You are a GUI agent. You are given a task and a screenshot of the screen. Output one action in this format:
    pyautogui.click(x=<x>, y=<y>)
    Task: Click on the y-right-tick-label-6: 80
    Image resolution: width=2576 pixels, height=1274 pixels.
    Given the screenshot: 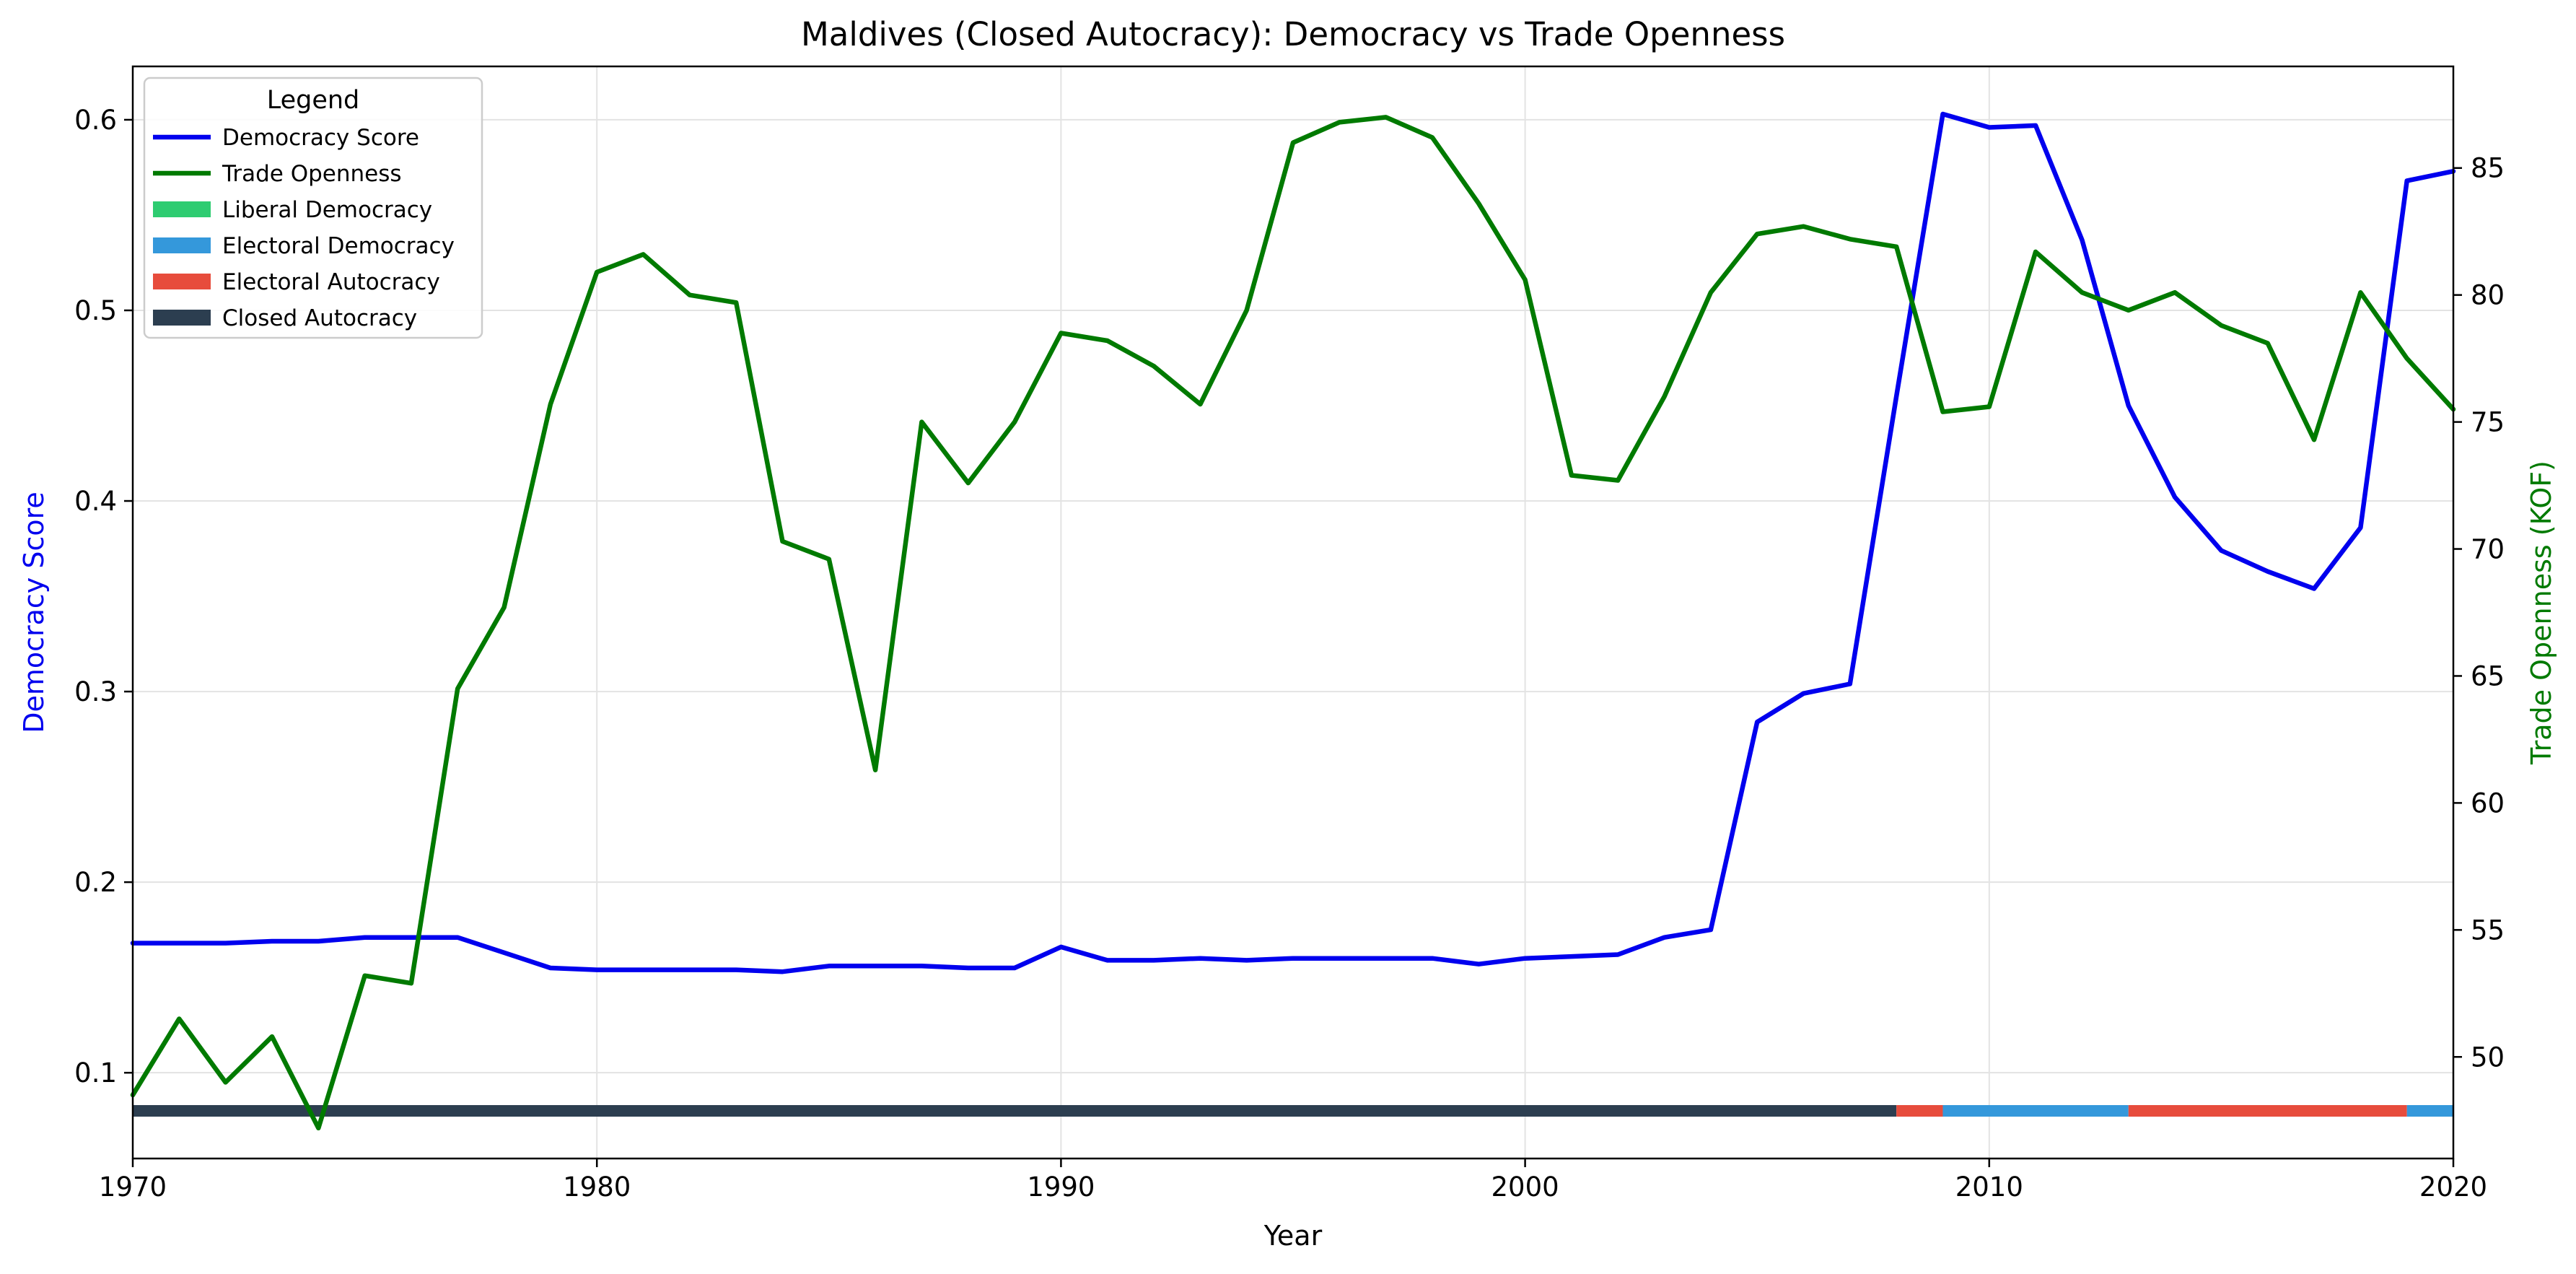 What is the action you would take?
    pyautogui.click(x=2488, y=295)
    